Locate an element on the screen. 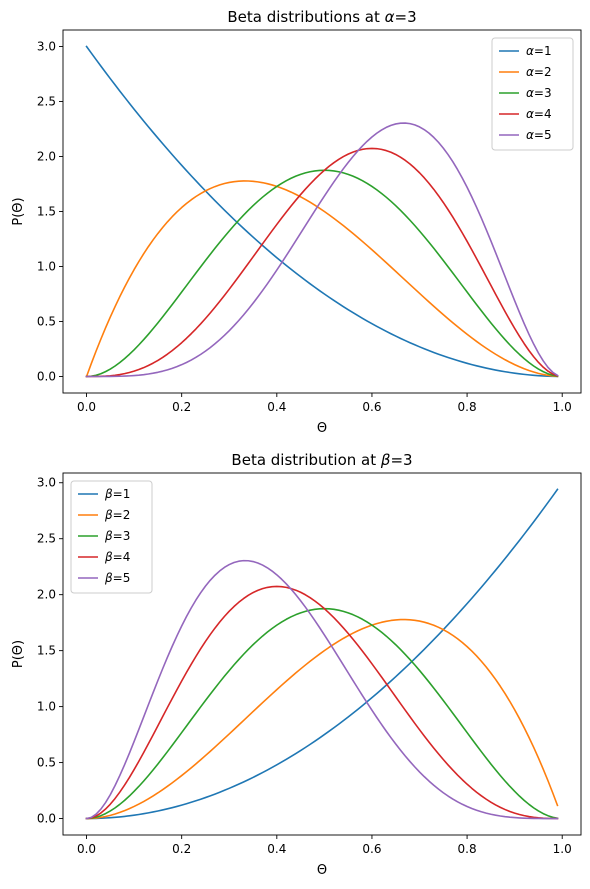 The width and height of the screenshot is (590, 889). legend-label-4: β=4 is located at coordinates (117, 557).